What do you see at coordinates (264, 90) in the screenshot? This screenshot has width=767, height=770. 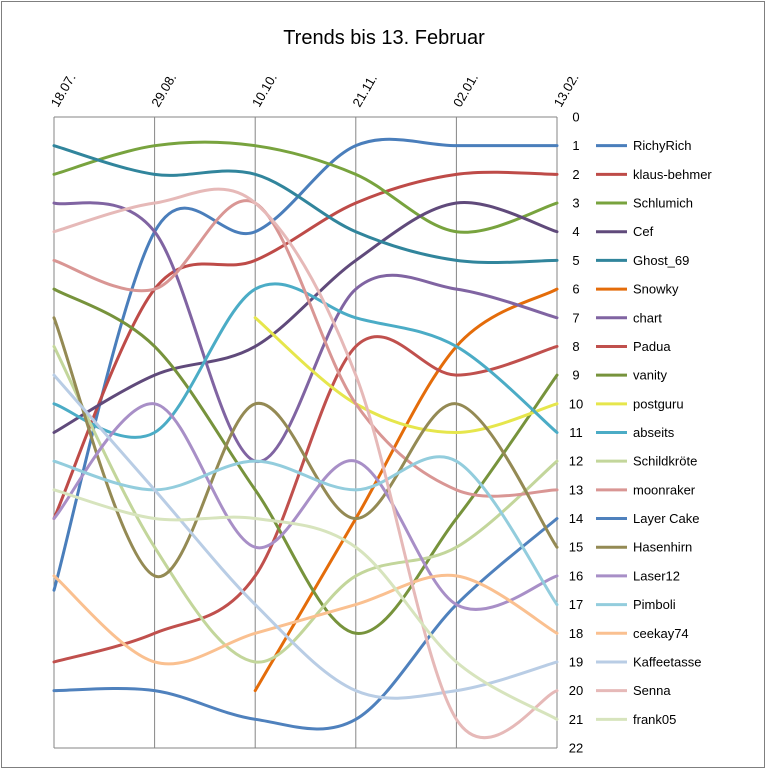 I see `x-tick-label: 10.10.` at bounding box center [264, 90].